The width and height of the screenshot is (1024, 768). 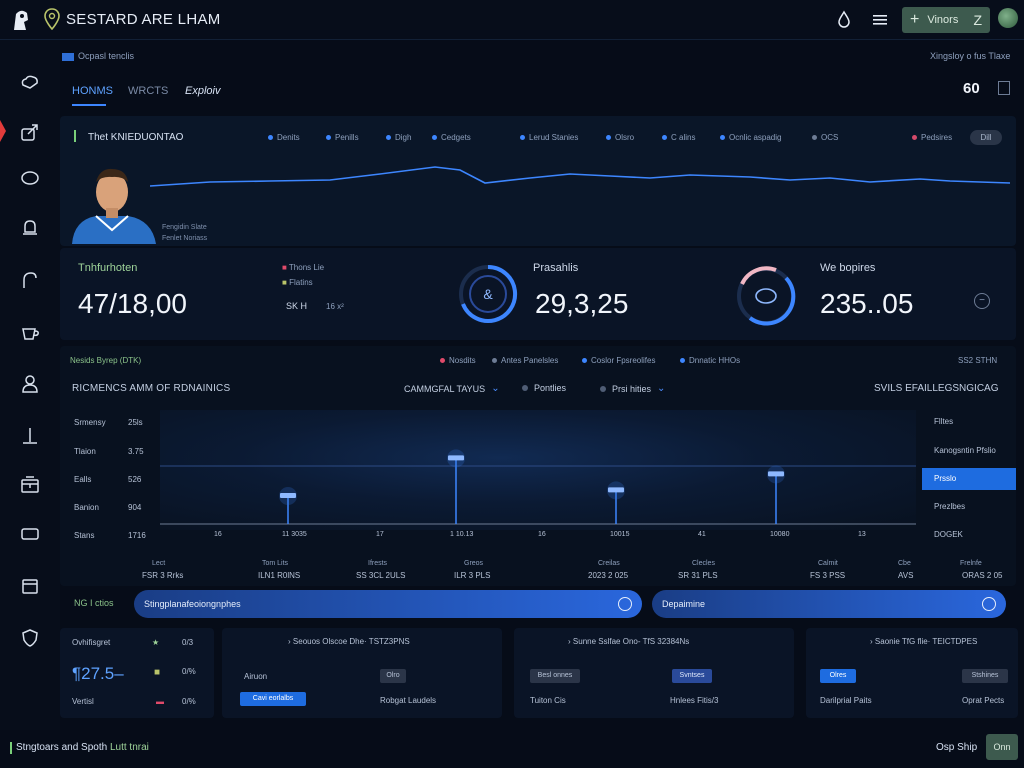 What do you see at coordinates (750, 137) in the screenshot?
I see `hero-legend-item: Ocnlic aspadig` at bounding box center [750, 137].